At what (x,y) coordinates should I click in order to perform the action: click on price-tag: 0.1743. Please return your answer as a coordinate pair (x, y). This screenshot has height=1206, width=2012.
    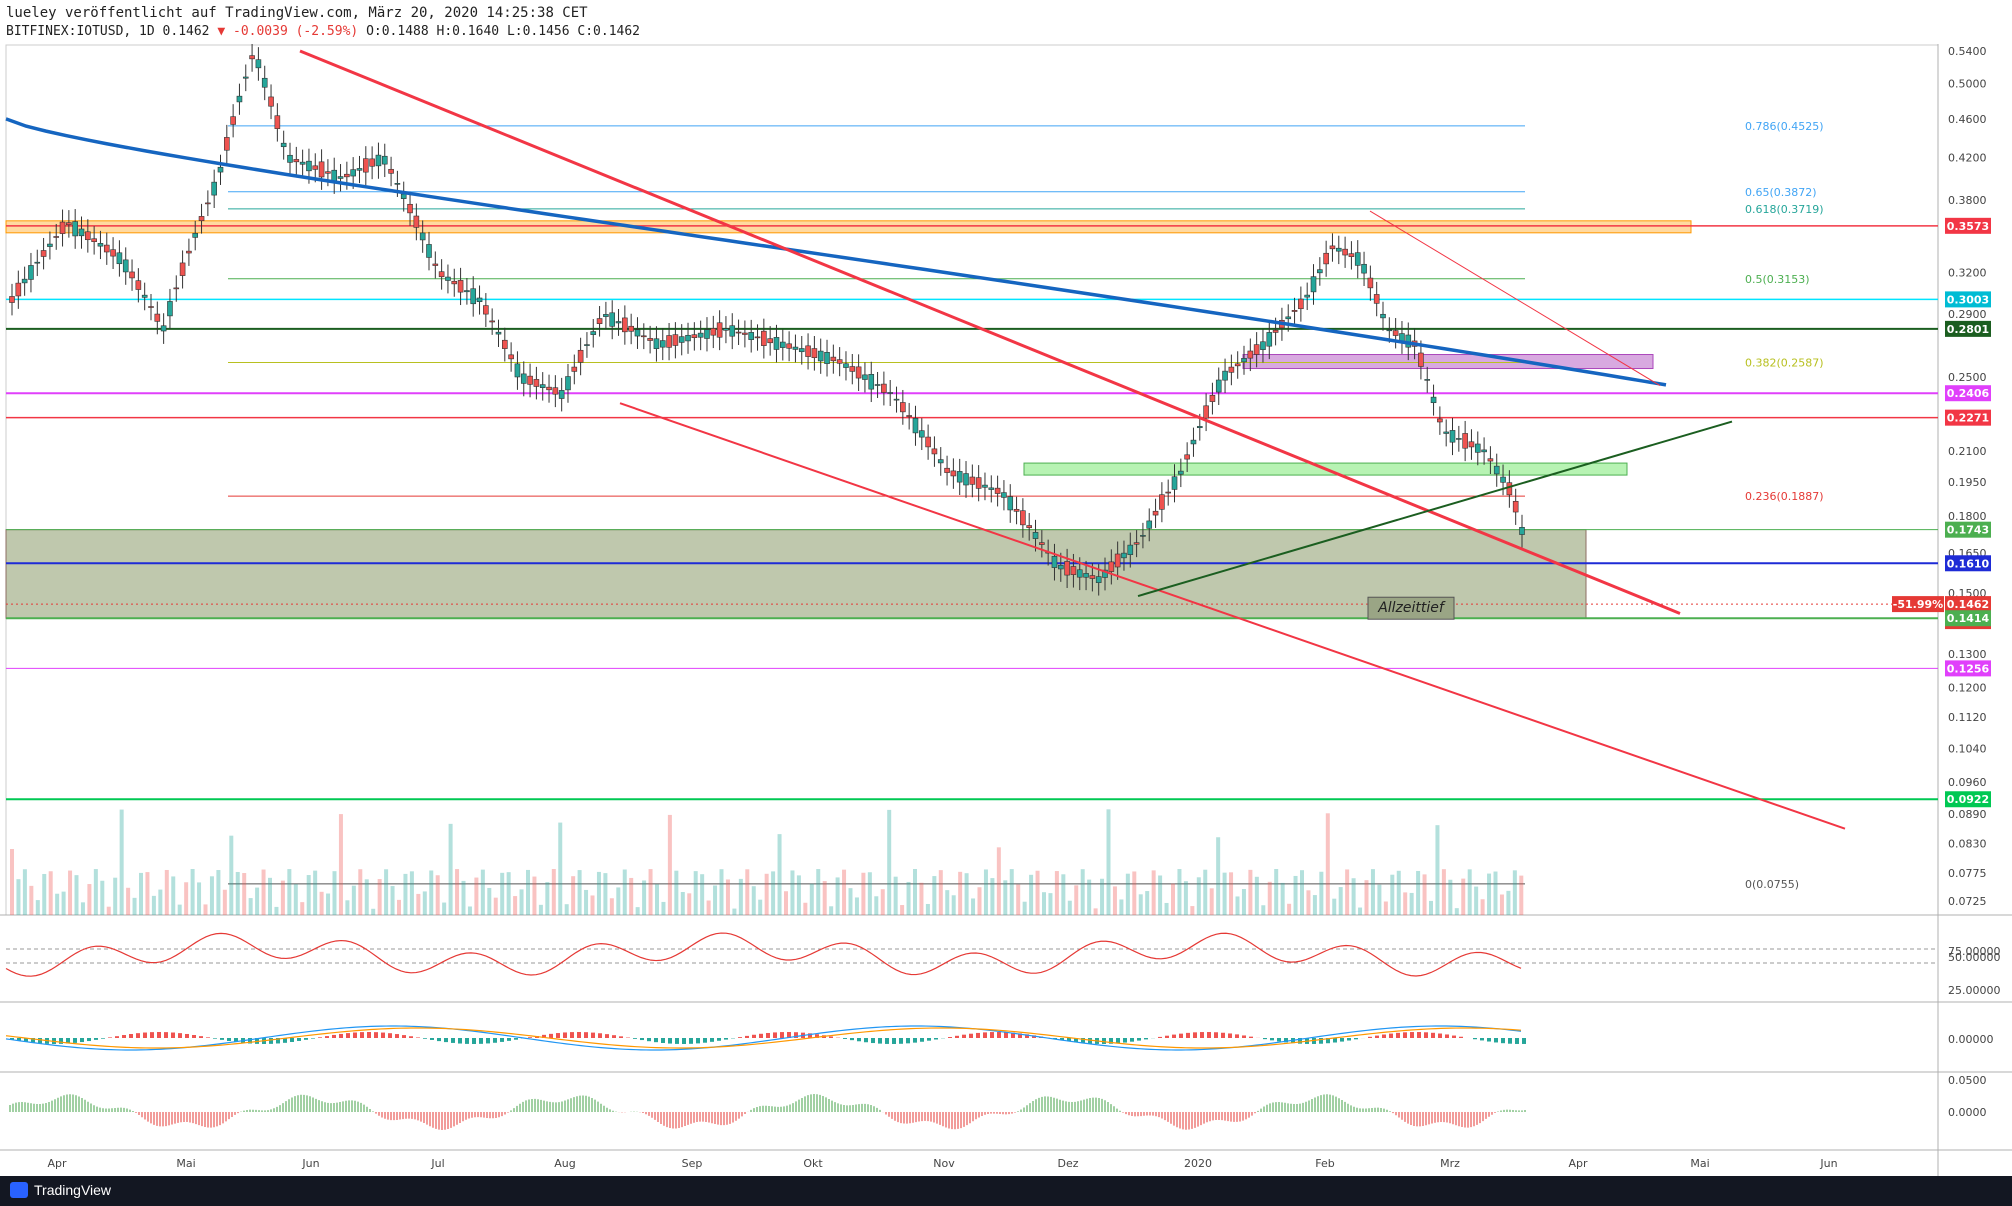
    Looking at the image, I should click on (1968, 529).